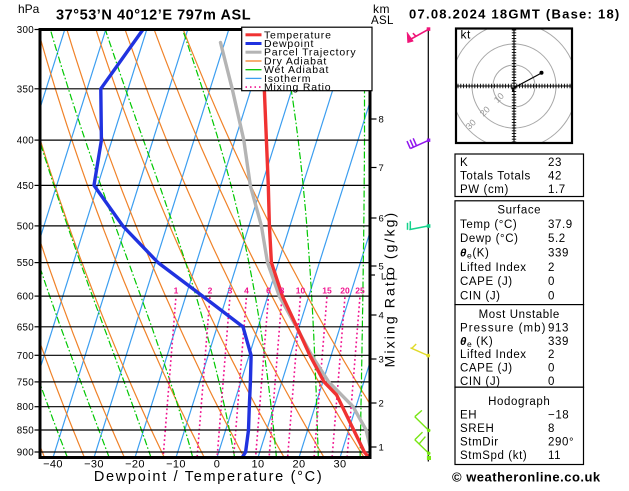 The width and height of the screenshot is (629, 491). I want to click on svg-text: 450, so click(25, 186).